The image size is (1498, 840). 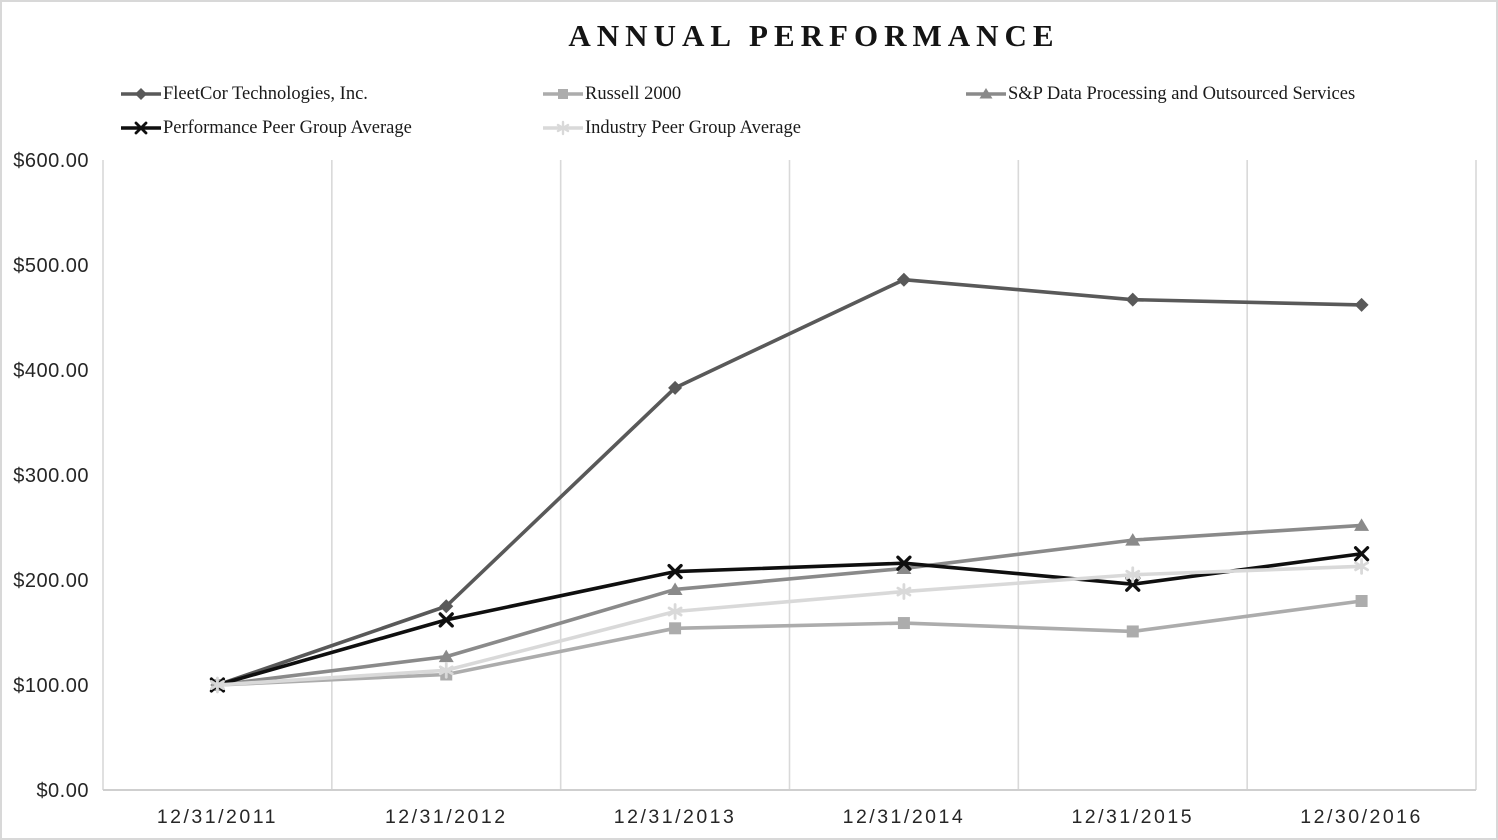 What do you see at coordinates (51, 581) in the screenshot?
I see `y-tick-label: $200.00` at bounding box center [51, 581].